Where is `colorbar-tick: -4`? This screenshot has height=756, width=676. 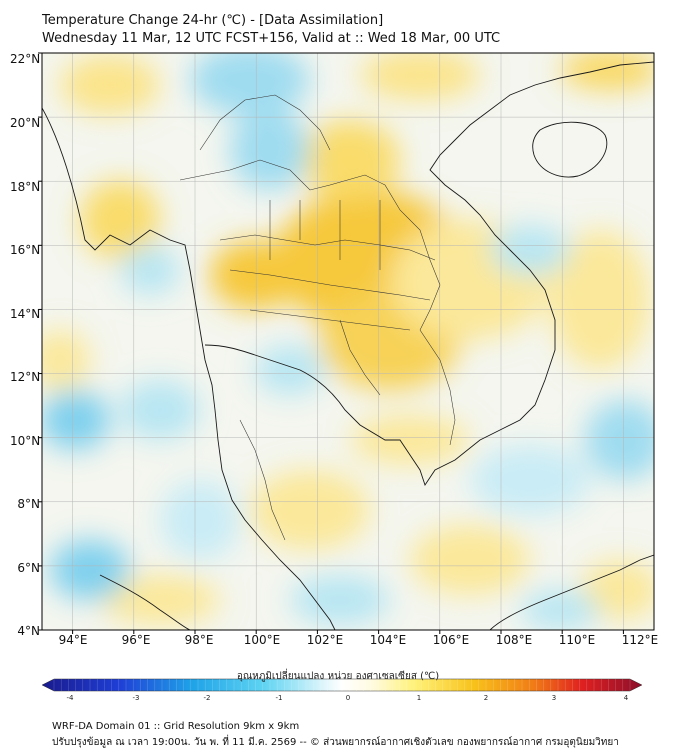
colorbar-tick: -4 is located at coordinates (70, 698).